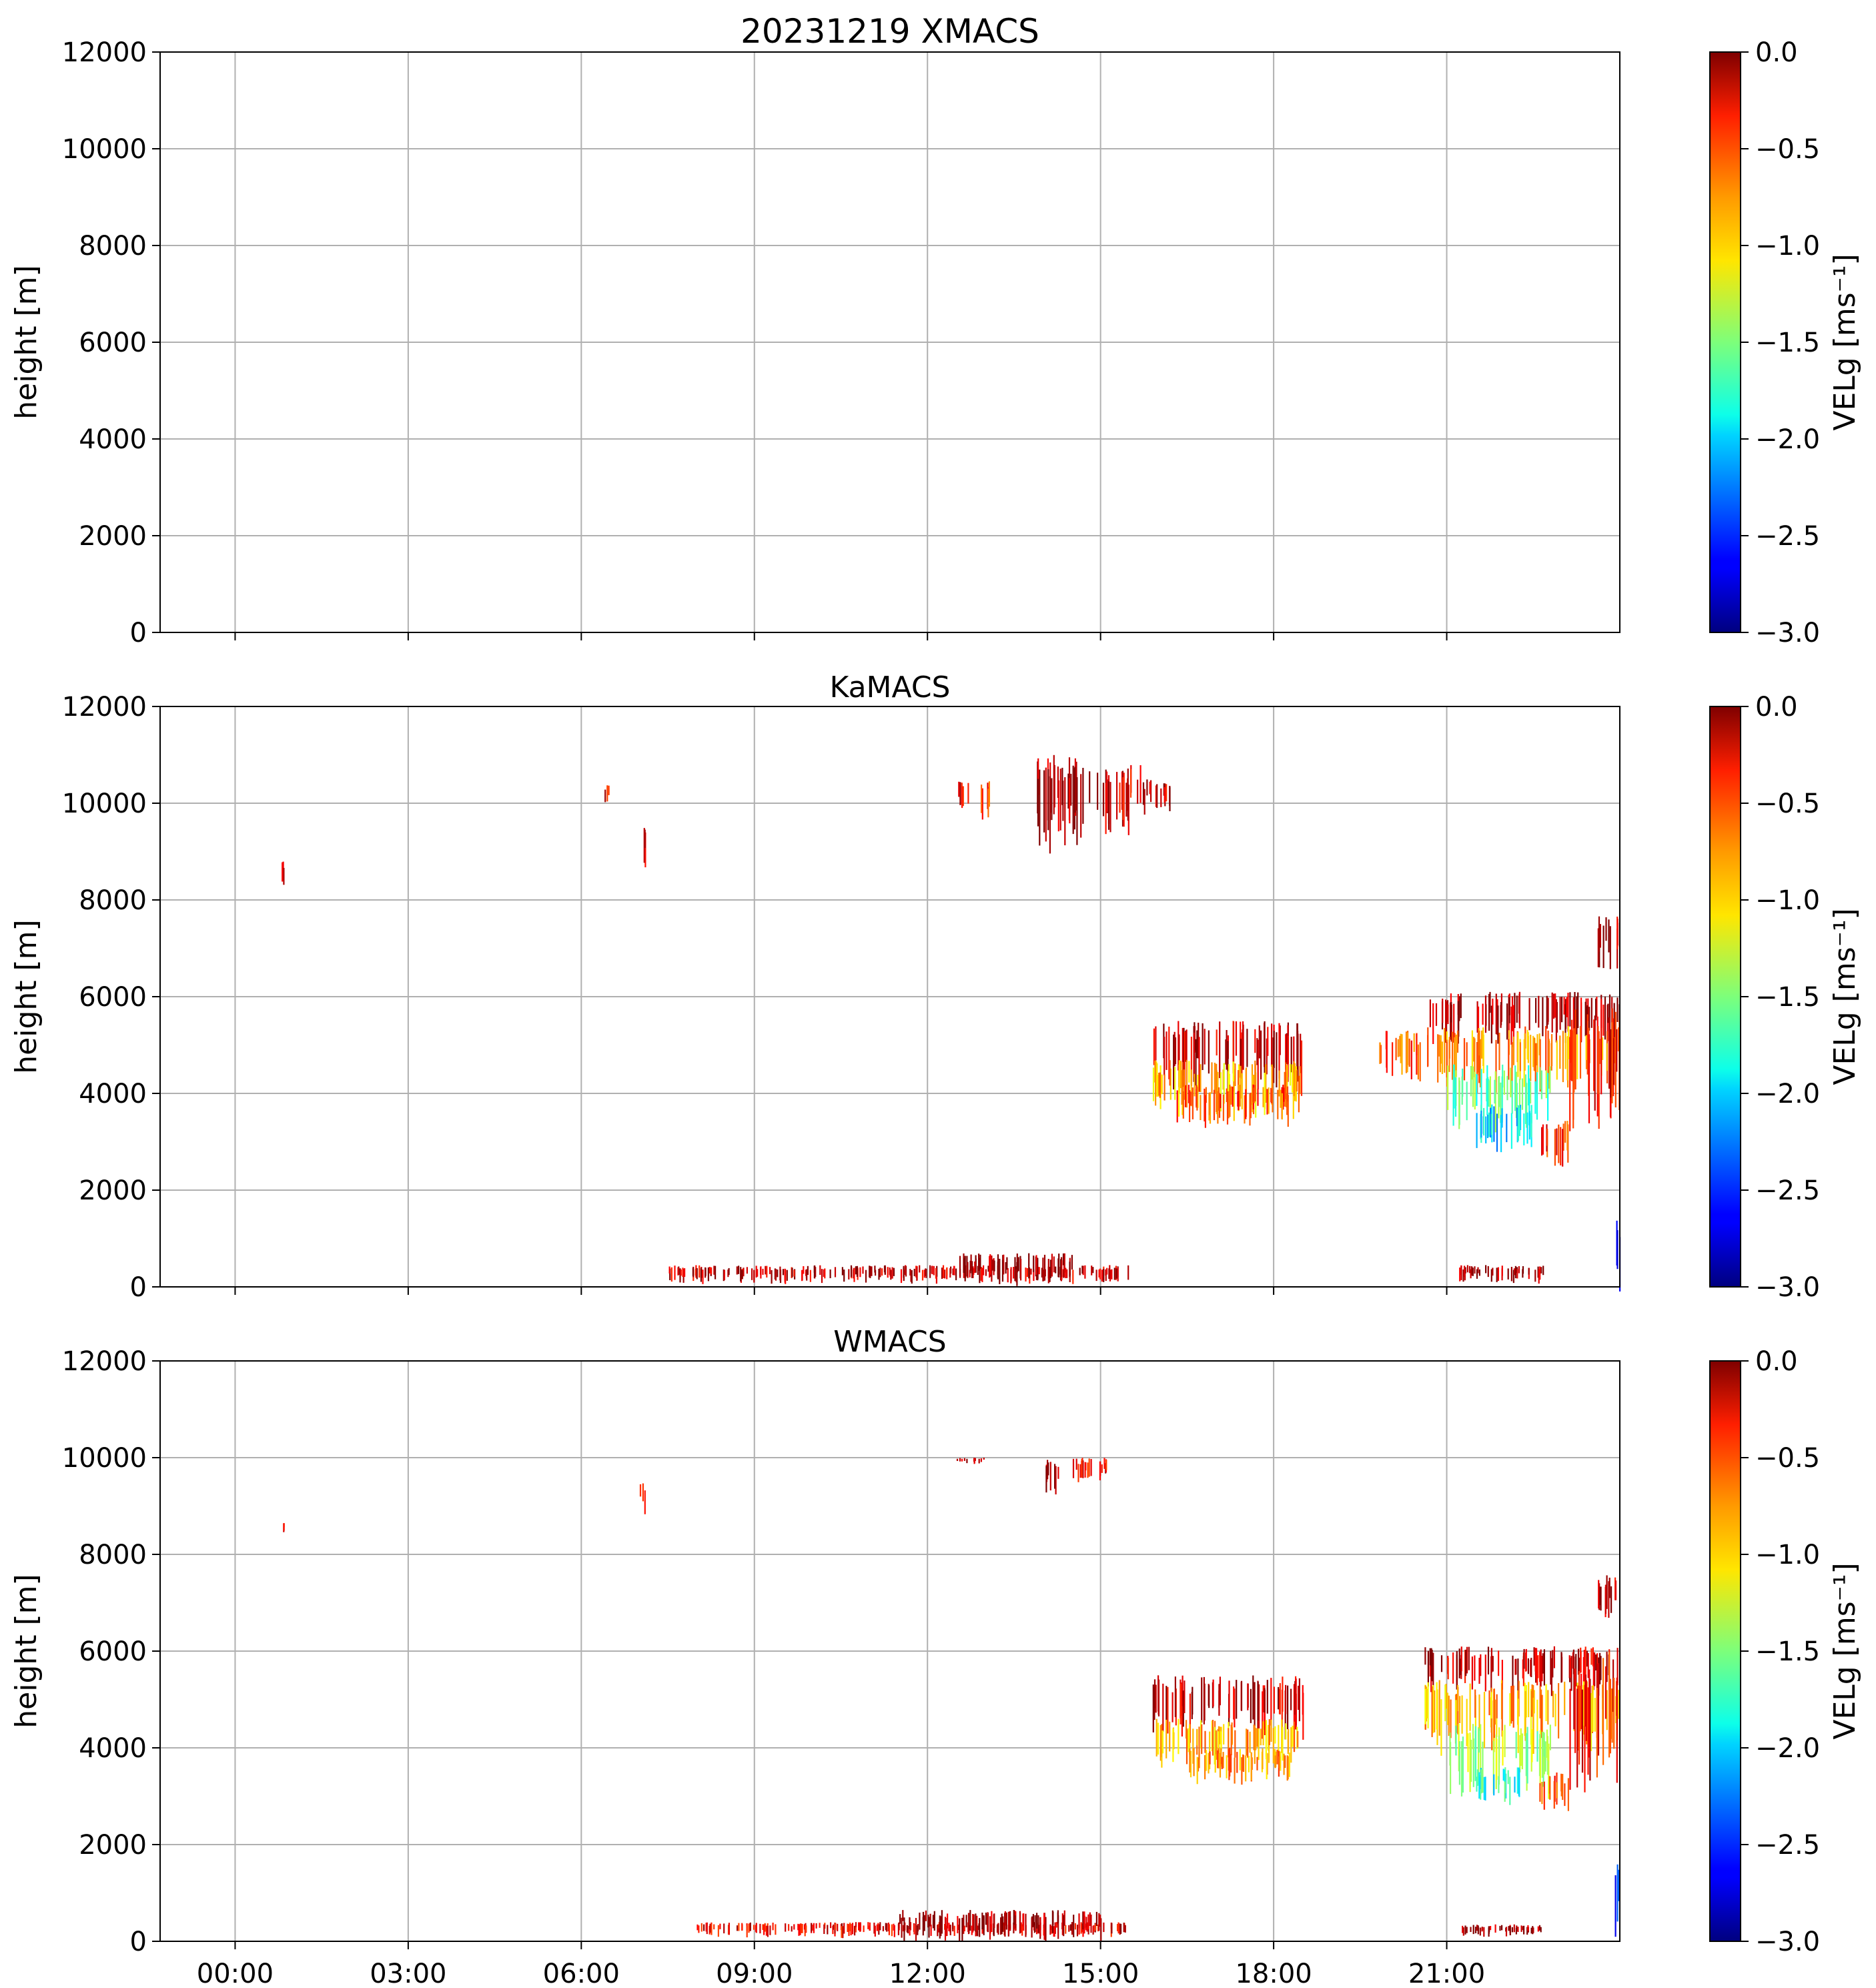  What do you see at coordinates (1725, 997) in the screenshot?
I see `colorbar-gradient` at bounding box center [1725, 997].